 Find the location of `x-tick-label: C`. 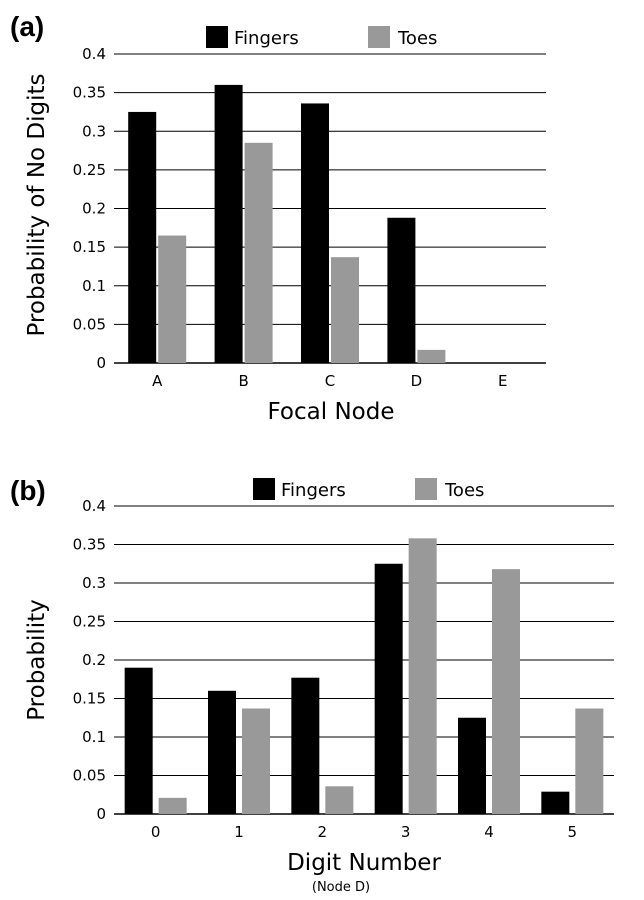

x-tick-label: C is located at coordinates (330, 381).